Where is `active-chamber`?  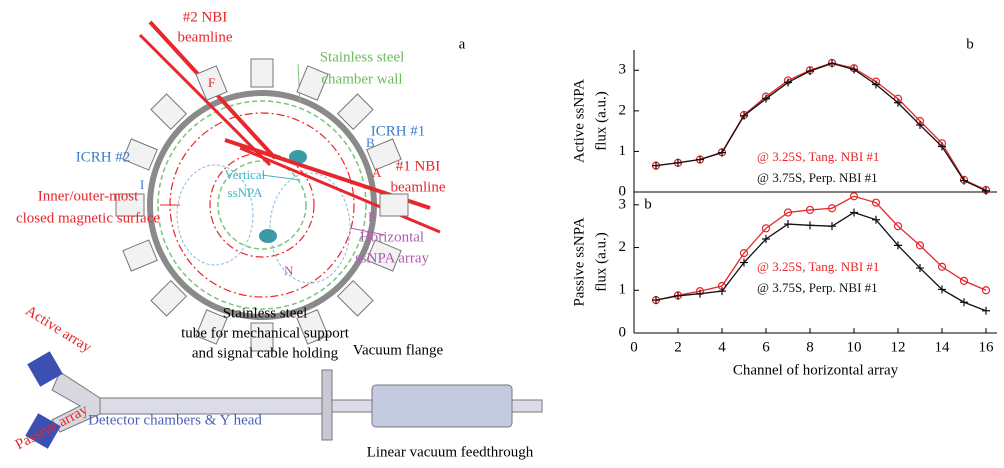
active-chamber is located at coordinates (45, 369).